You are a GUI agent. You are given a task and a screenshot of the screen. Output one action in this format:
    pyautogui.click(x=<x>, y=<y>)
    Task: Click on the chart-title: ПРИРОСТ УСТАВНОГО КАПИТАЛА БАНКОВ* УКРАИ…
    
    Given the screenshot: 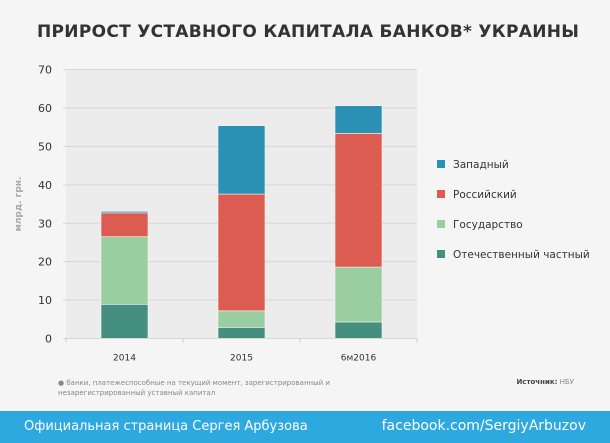 What is the action you would take?
    pyautogui.click(x=308, y=32)
    